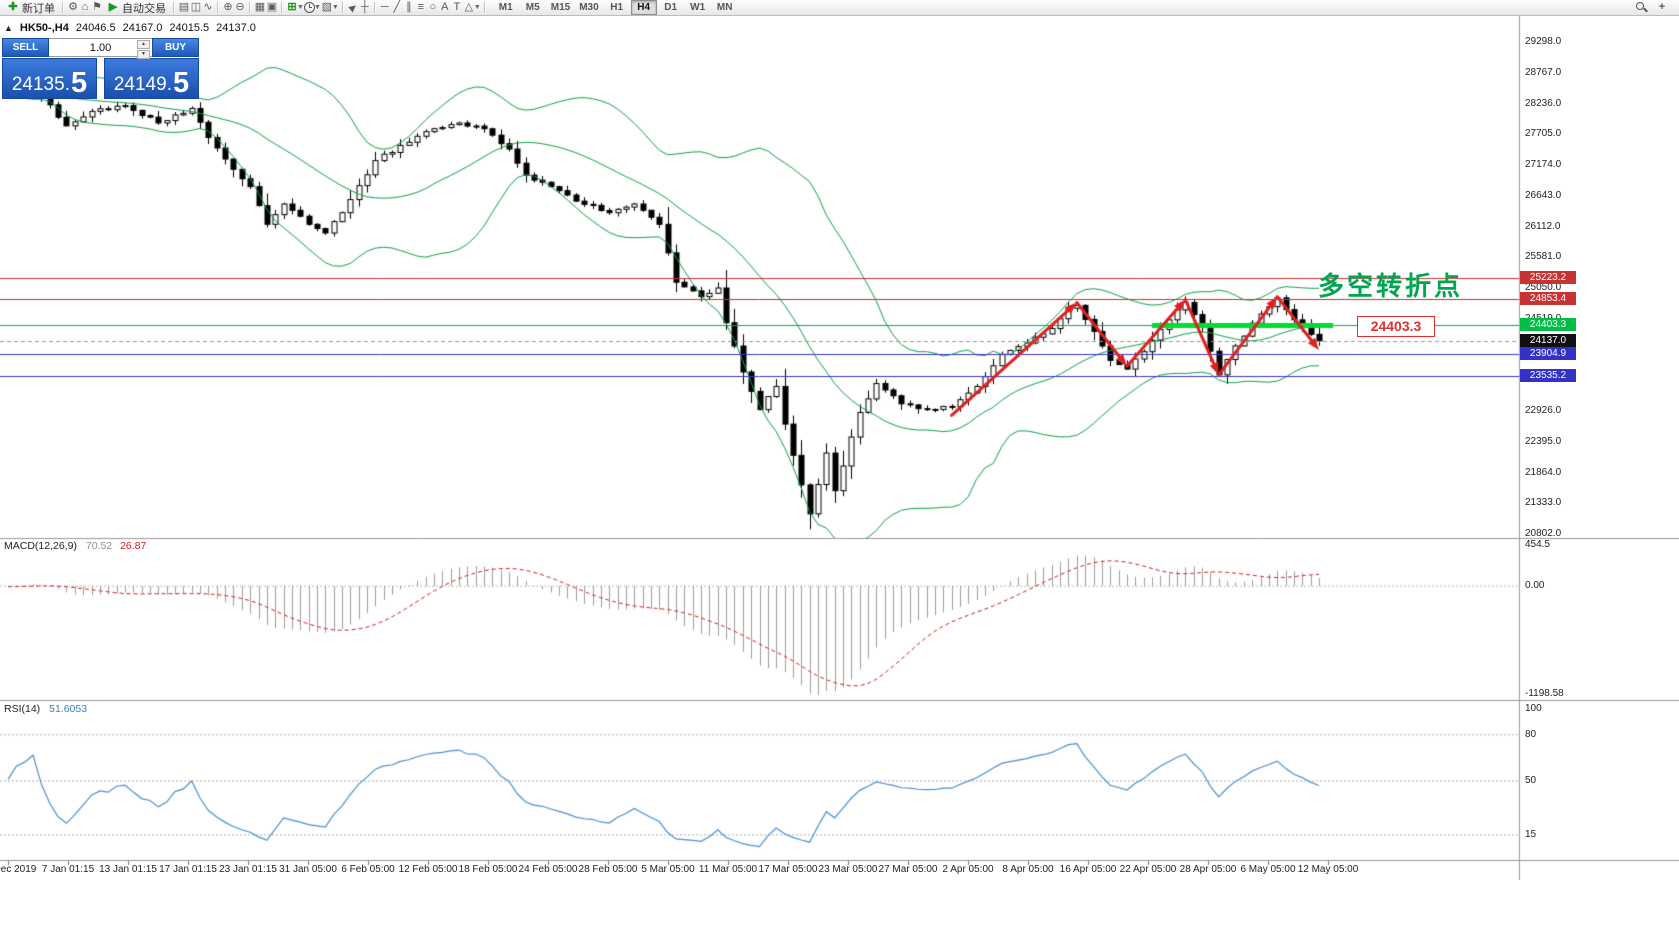 Image resolution: width=1679 pixels, height=943 pixels. What do you see at coordinates (428, 869) in the screenshot?
I see `date-axis-label: 12 Feb 05:00` at bounding box center [428, 869].